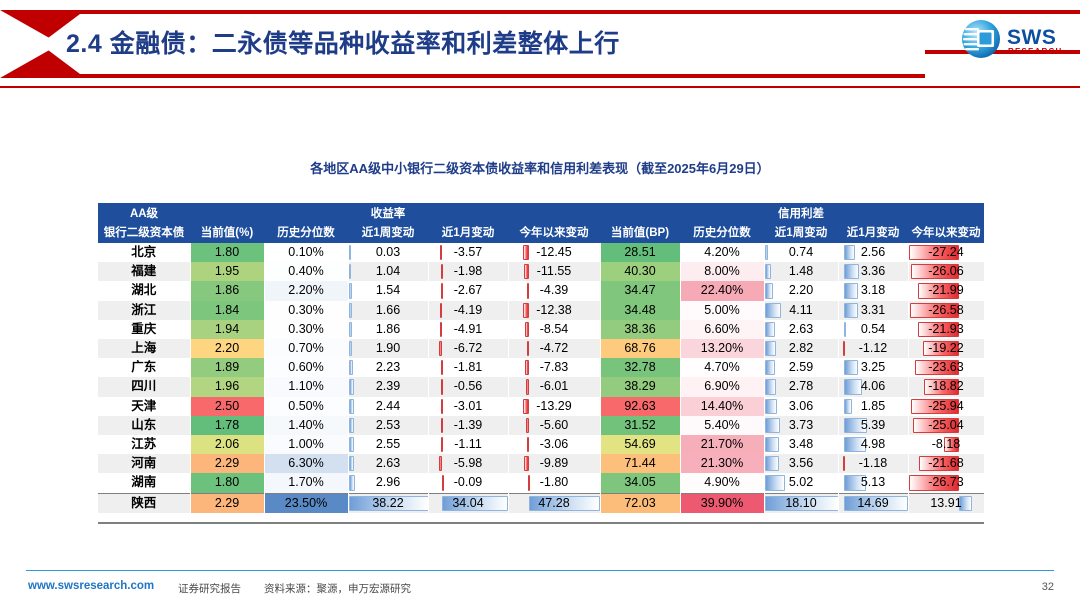 Image resolution: width=1080 pixels, height=606 pixels. What do you see at coordinates (306, 482) in the screenshot?
I see `cell-value: 1.70%` at bounding box center [306, 482].